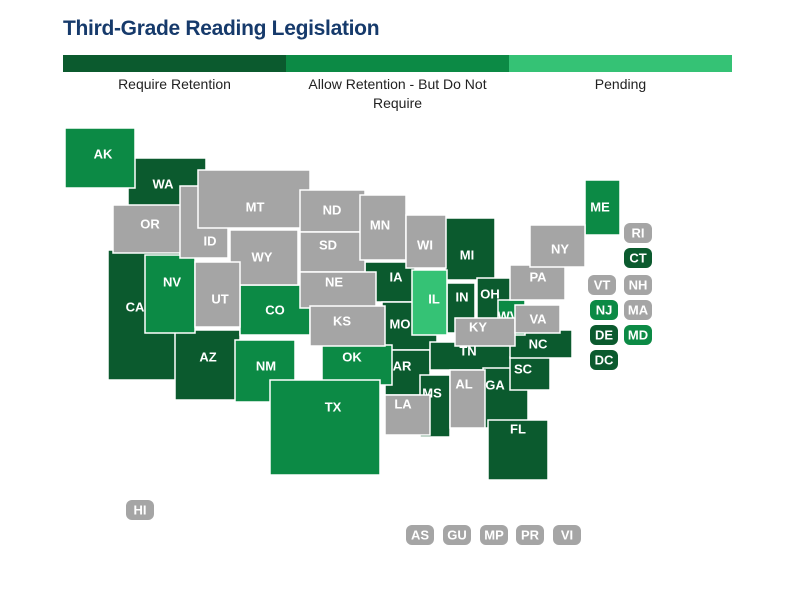 The height and width of the screenshot is (605, 800). Describe the element at coordinates (352, 356) in the screenshot. I see `state-label: OK` at that location.